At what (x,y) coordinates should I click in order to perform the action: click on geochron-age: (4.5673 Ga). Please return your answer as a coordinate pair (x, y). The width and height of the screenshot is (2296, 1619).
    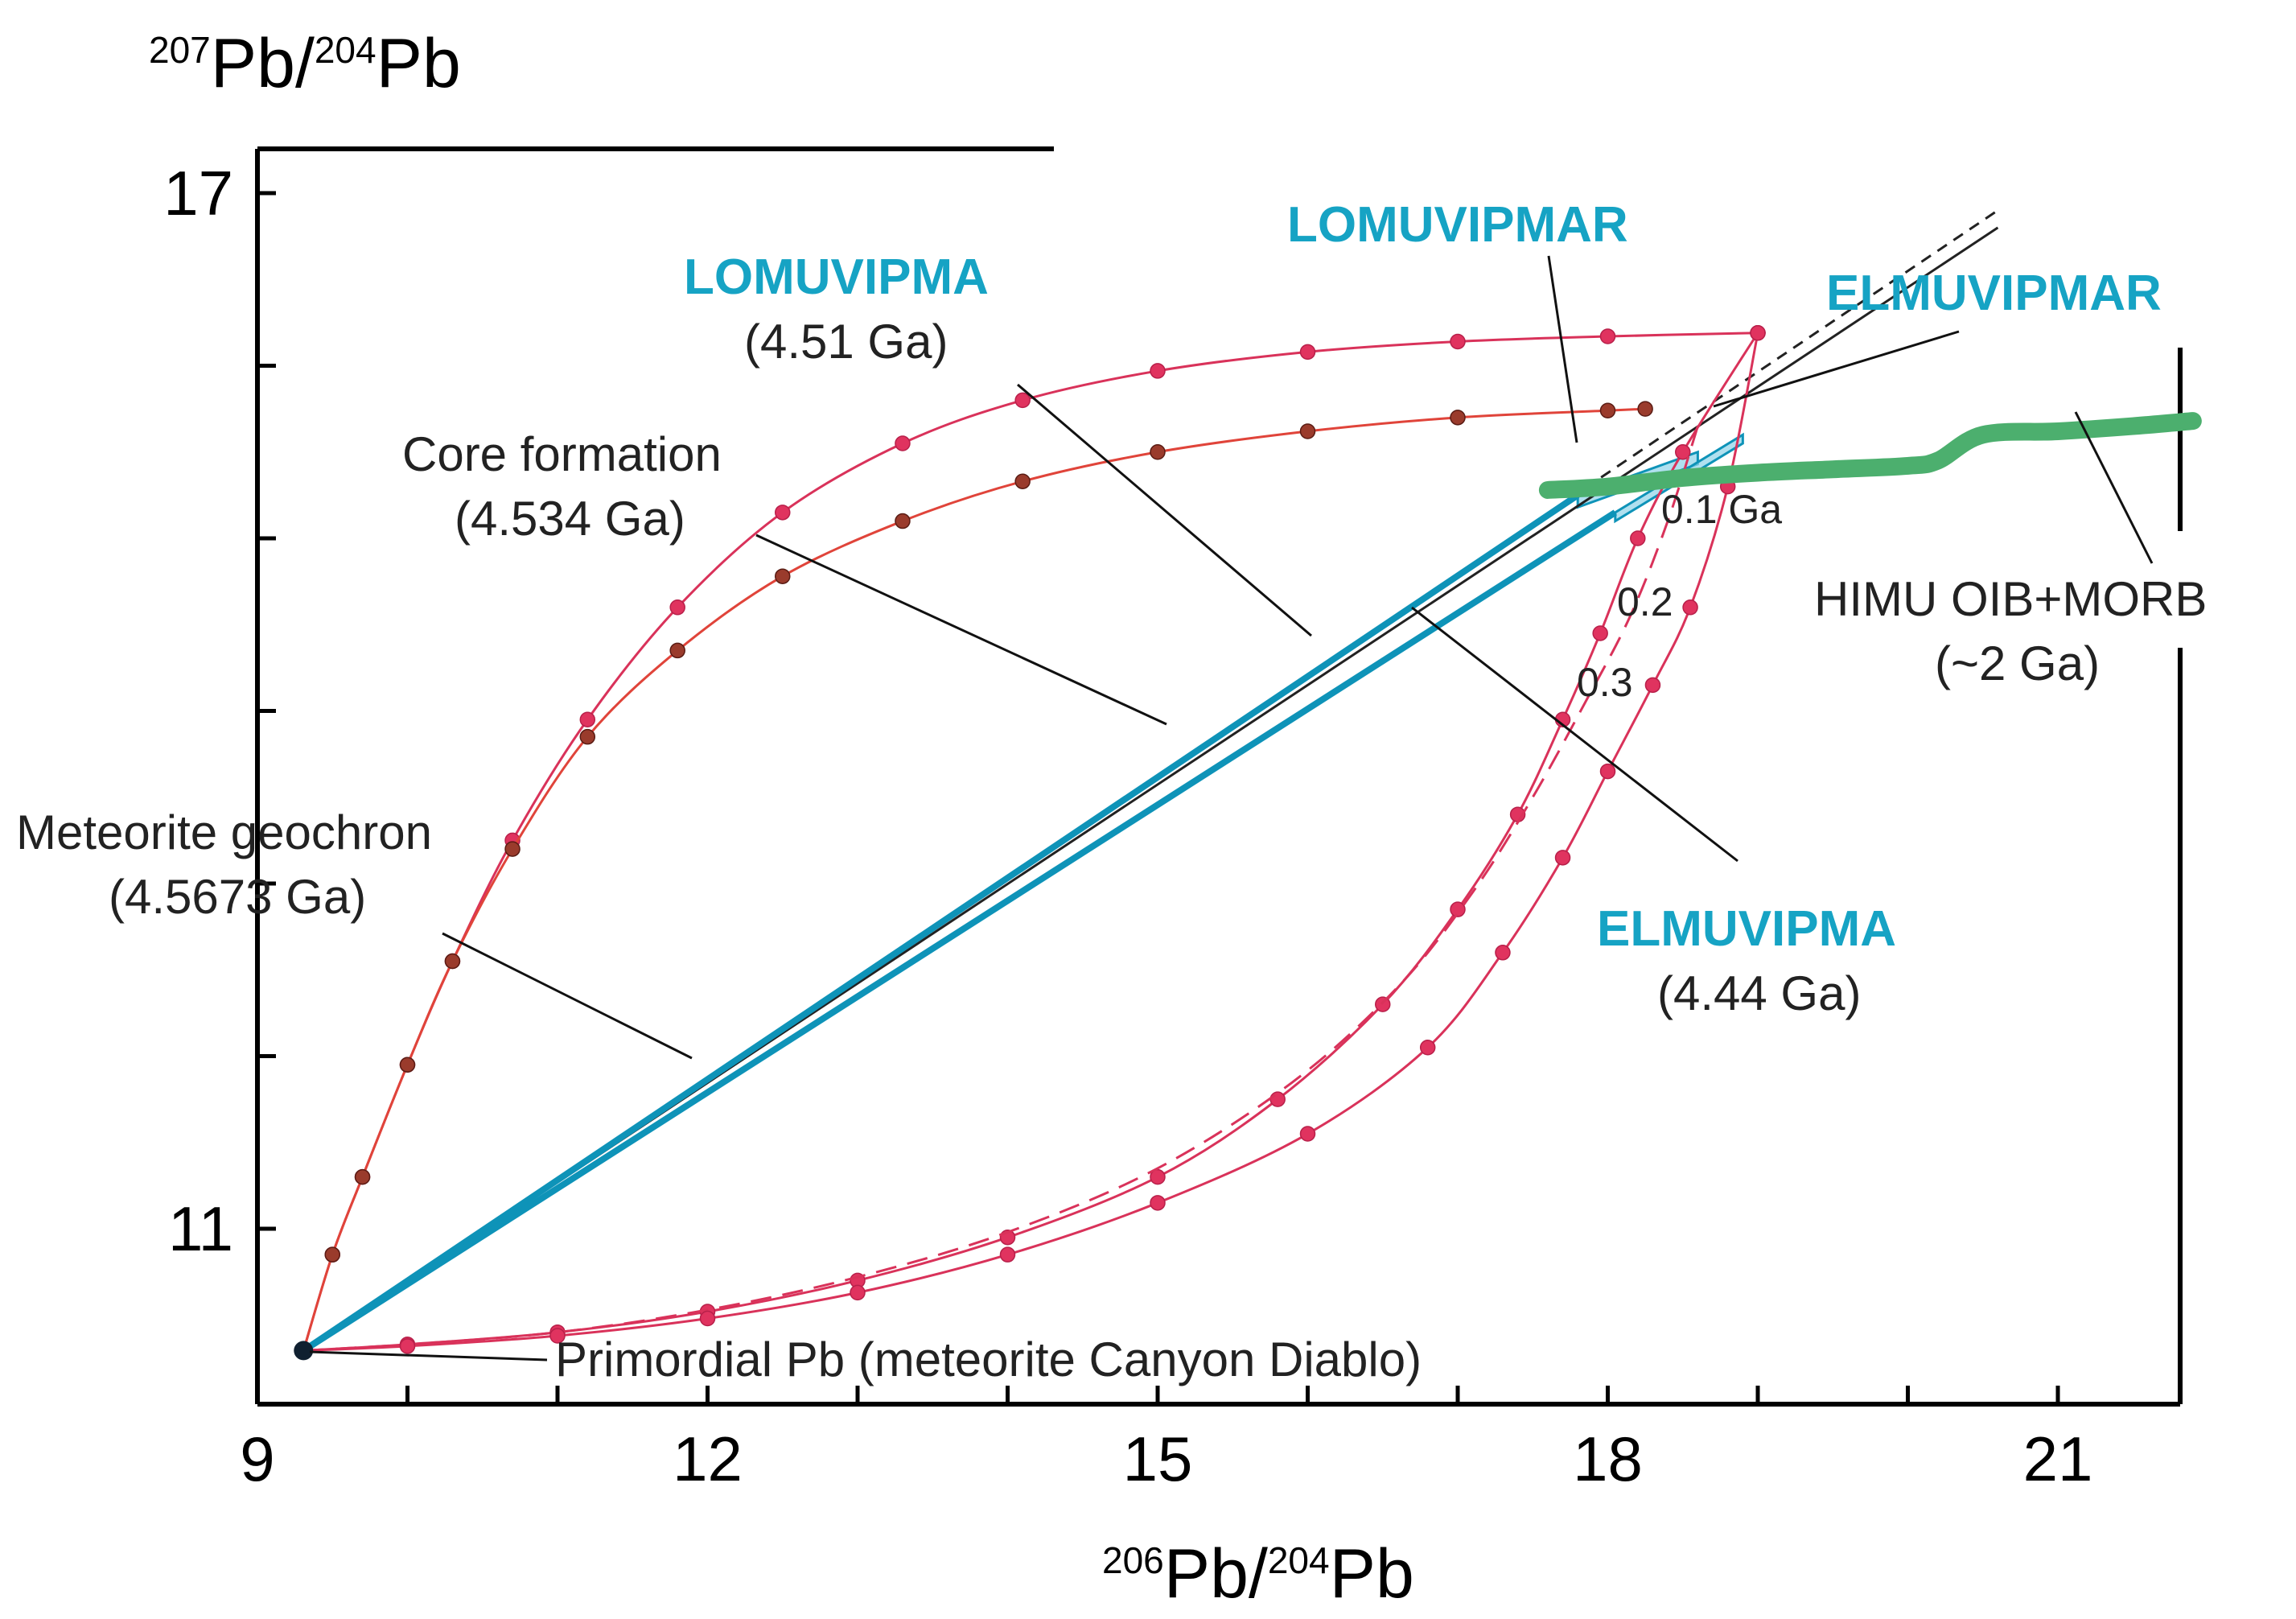
    Looking at the image, I should click on (237, 897).